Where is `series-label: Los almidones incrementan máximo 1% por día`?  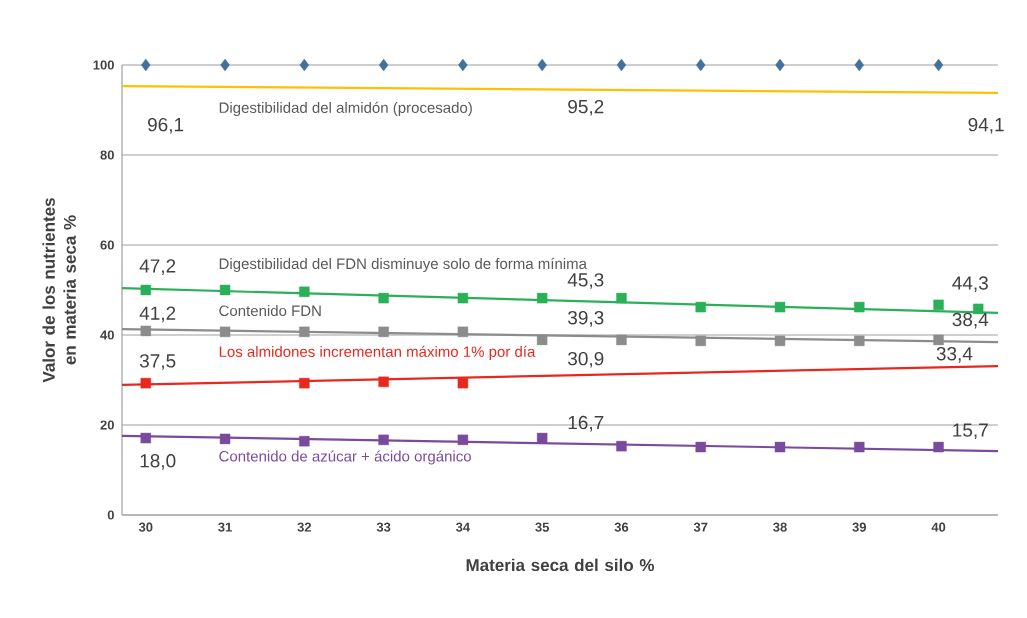 series-label: Los almidones incrementan máximo 1% por día is located at coordinates (377, 352).